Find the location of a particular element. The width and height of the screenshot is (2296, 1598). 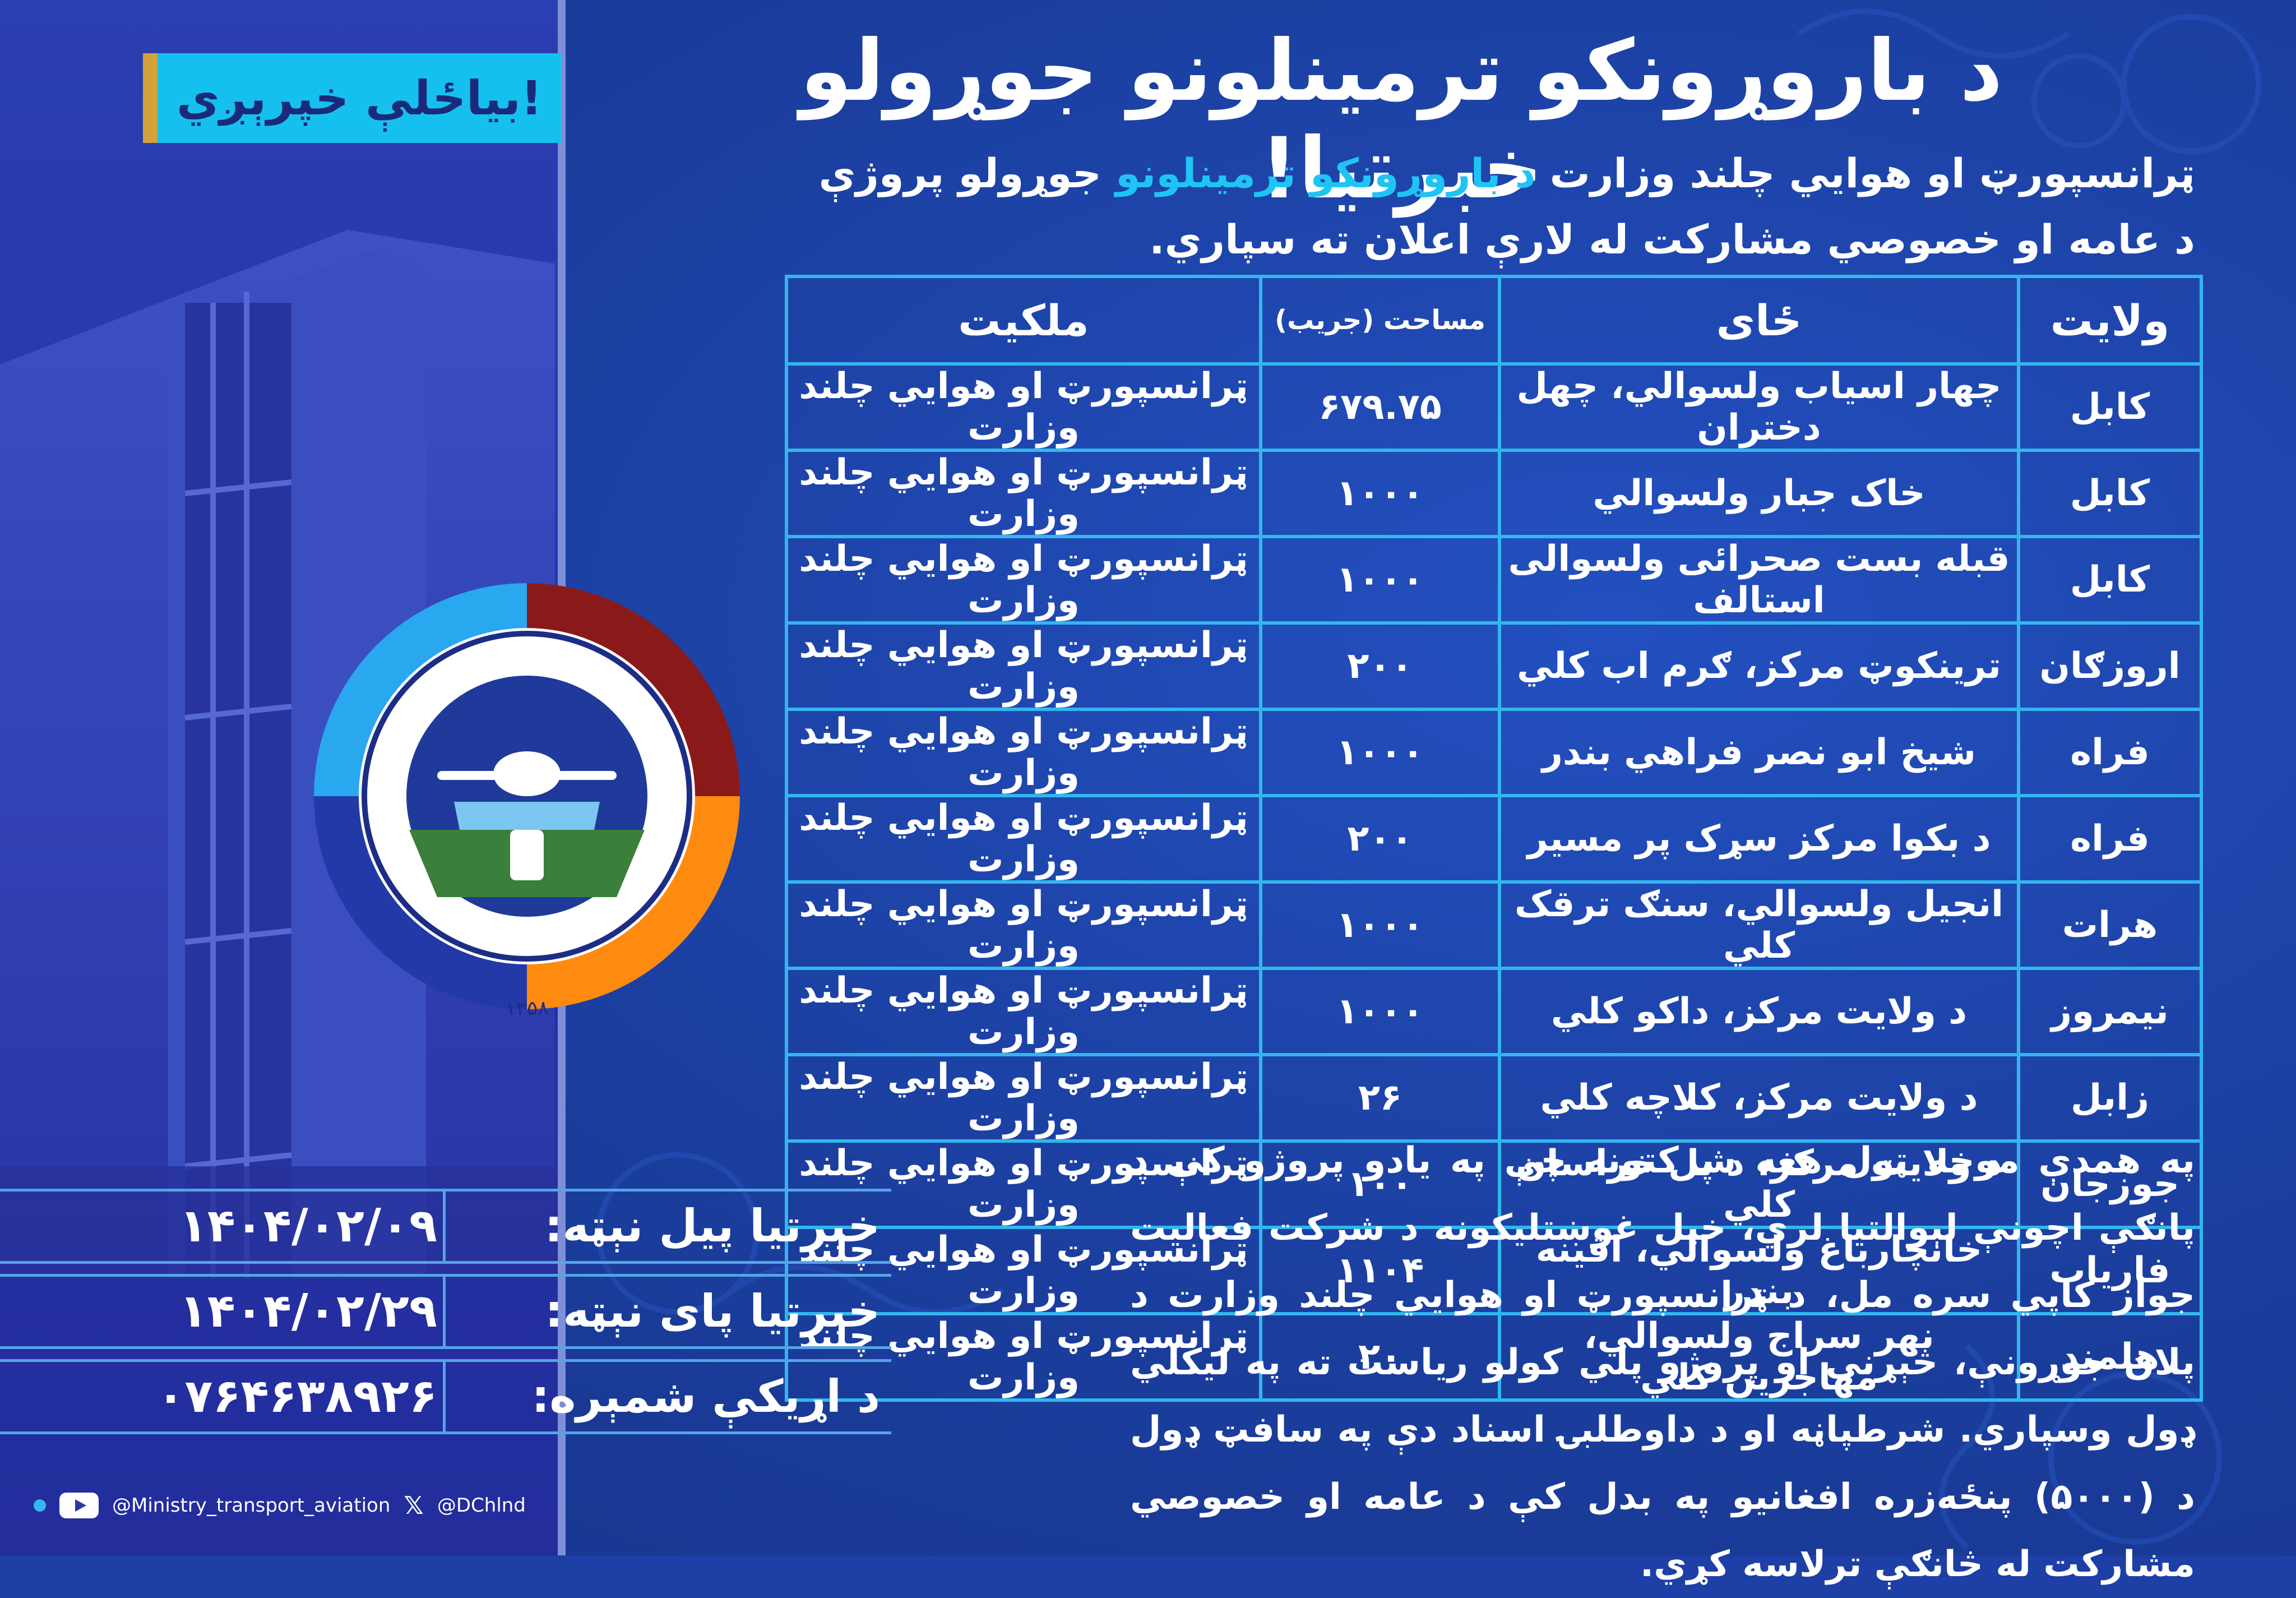

cell-place: د ولایت مرکز، د پل خراسان کلي is located at coordinates (1759, 1184).